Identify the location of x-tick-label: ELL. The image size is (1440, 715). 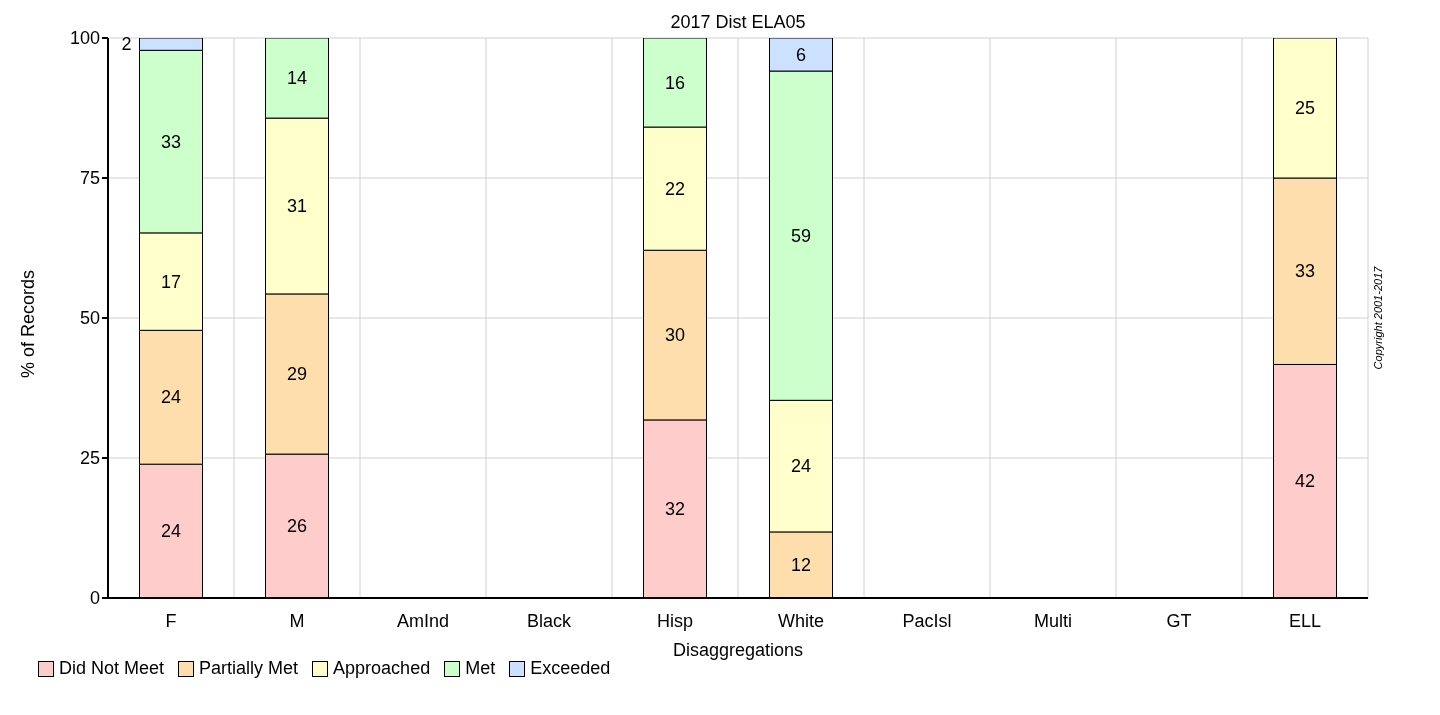
(1305, 620).